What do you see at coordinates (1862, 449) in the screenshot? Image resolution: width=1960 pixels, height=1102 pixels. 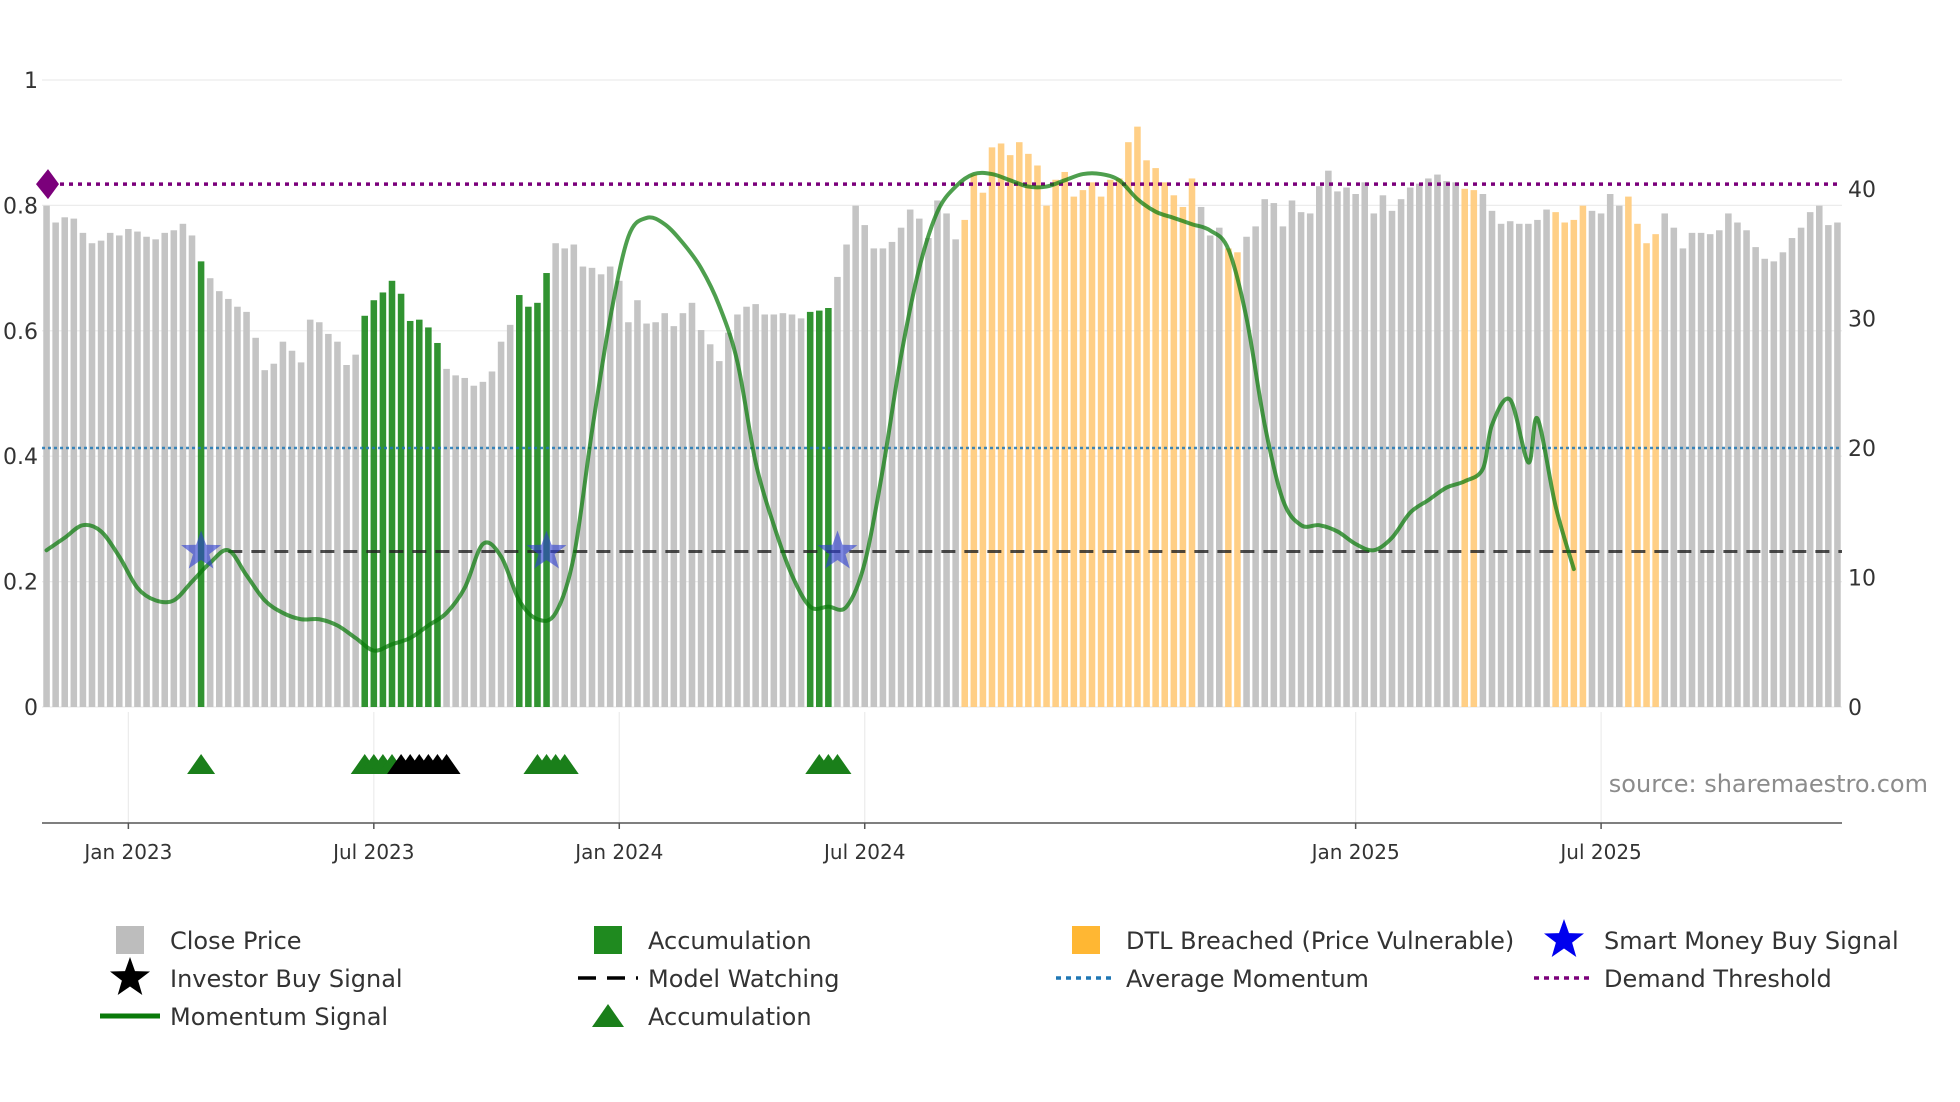 I see `right-tick-label: 20` at bounding box center [1862, 449].